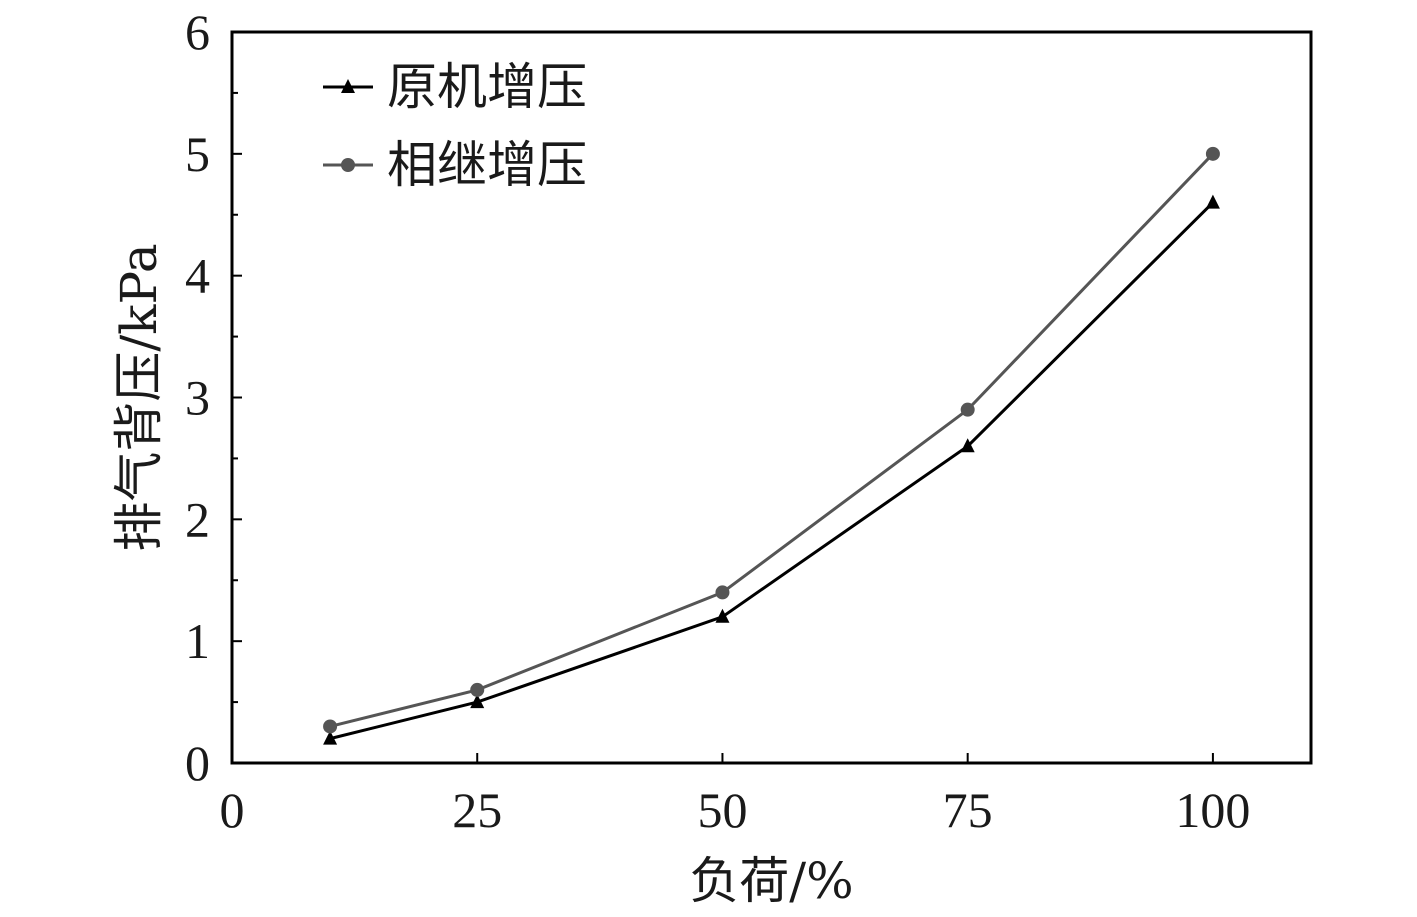  What do you see at coordinates (771, 881) in the screenshot?
I see `x-axis-title: 负荷/%` at bounding box center [771, 881].